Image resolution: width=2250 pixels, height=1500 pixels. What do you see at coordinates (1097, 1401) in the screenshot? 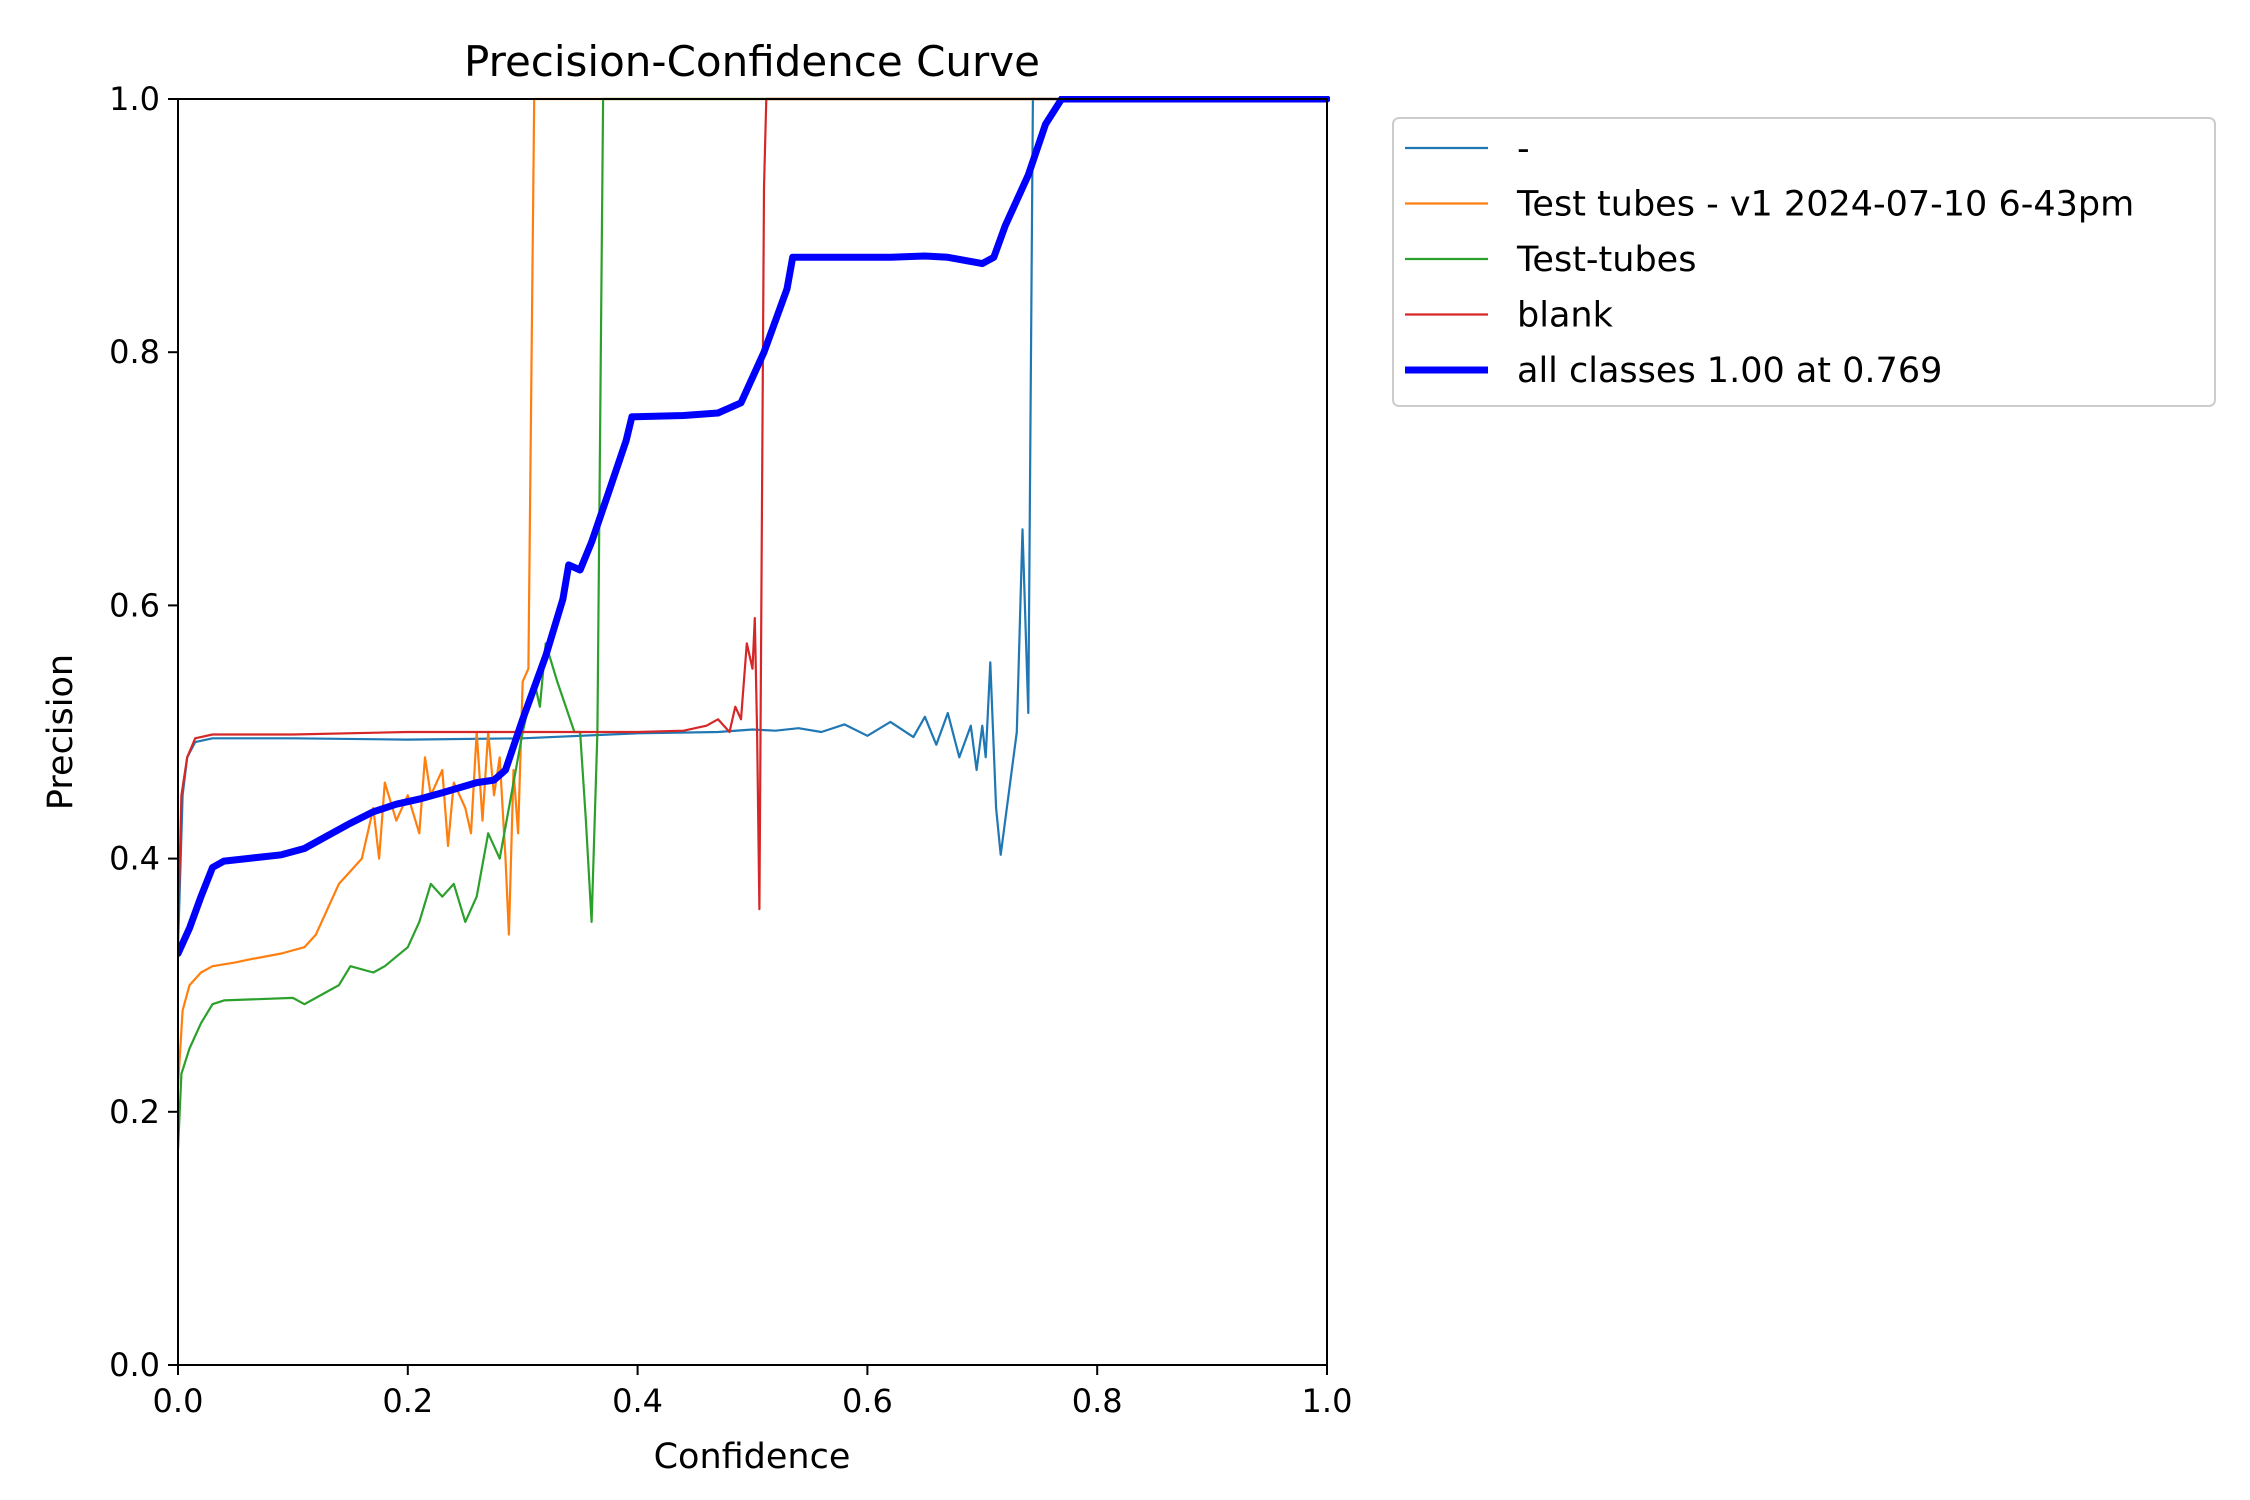
I see `x-tick-label: 0.8` at bounding box center [1097, 1401].